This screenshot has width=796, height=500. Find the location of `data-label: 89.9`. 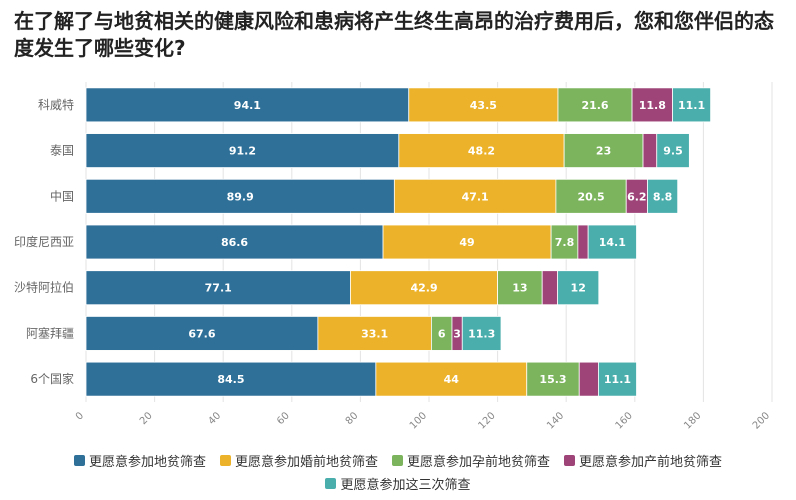

data-label: 89.9 is located at coordinates (240, 196).